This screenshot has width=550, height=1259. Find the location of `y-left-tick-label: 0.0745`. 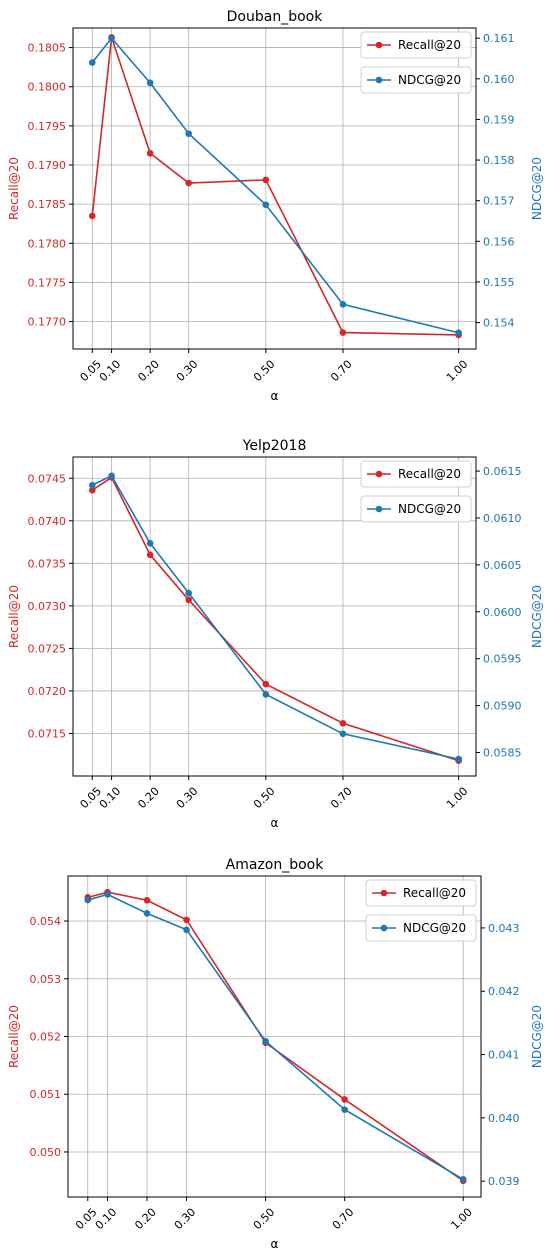

y-left-tick-label: 0.0745 is located at coordinates (47, 478).